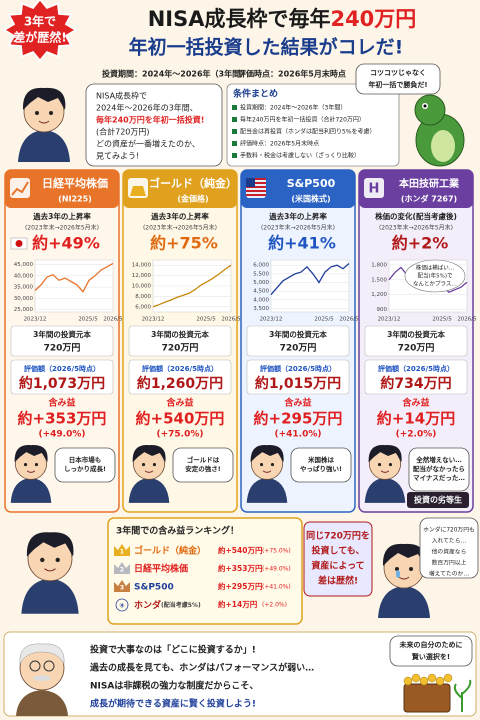  What do you see at coordinates (338, 581) in the screenshot?
I see `label: 差は歴然!` at bounding box center [338, 581].